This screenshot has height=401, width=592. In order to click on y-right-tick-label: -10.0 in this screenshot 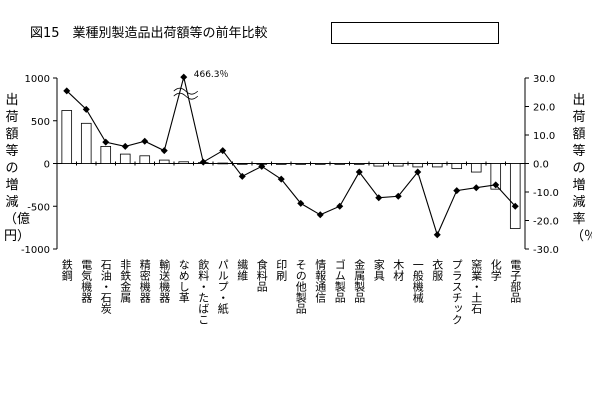, I will do `click(546, 193)`.